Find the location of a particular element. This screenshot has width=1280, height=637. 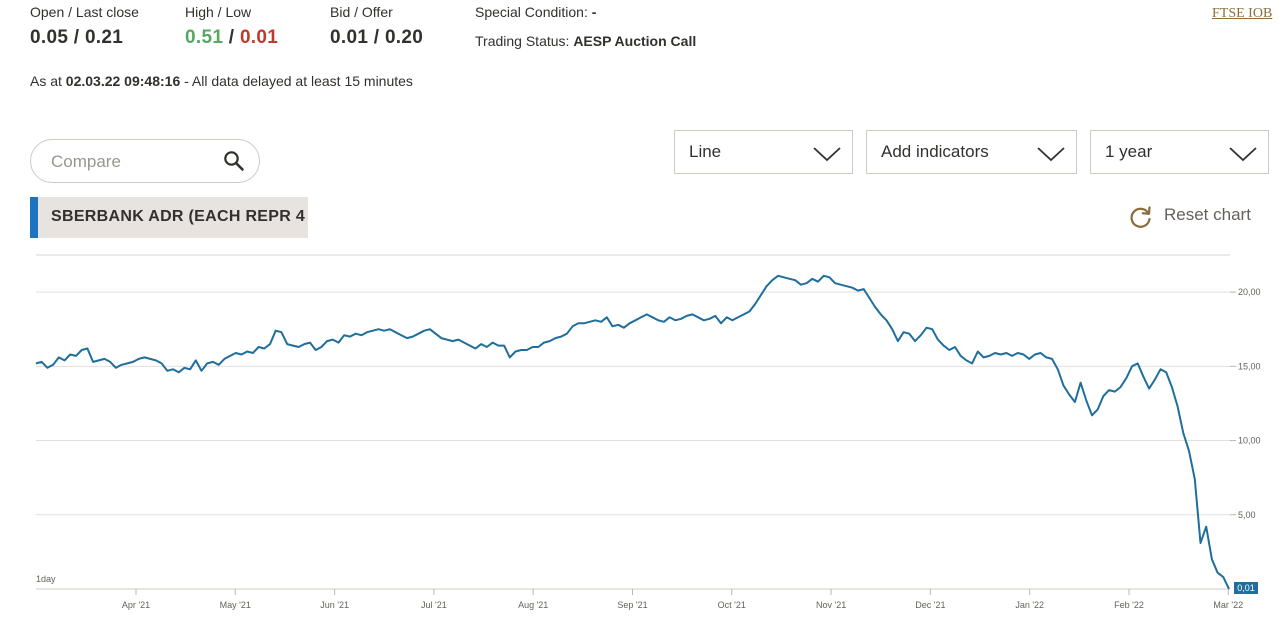

last-value-label: 0,01 is located at coordinates (1246, 588).